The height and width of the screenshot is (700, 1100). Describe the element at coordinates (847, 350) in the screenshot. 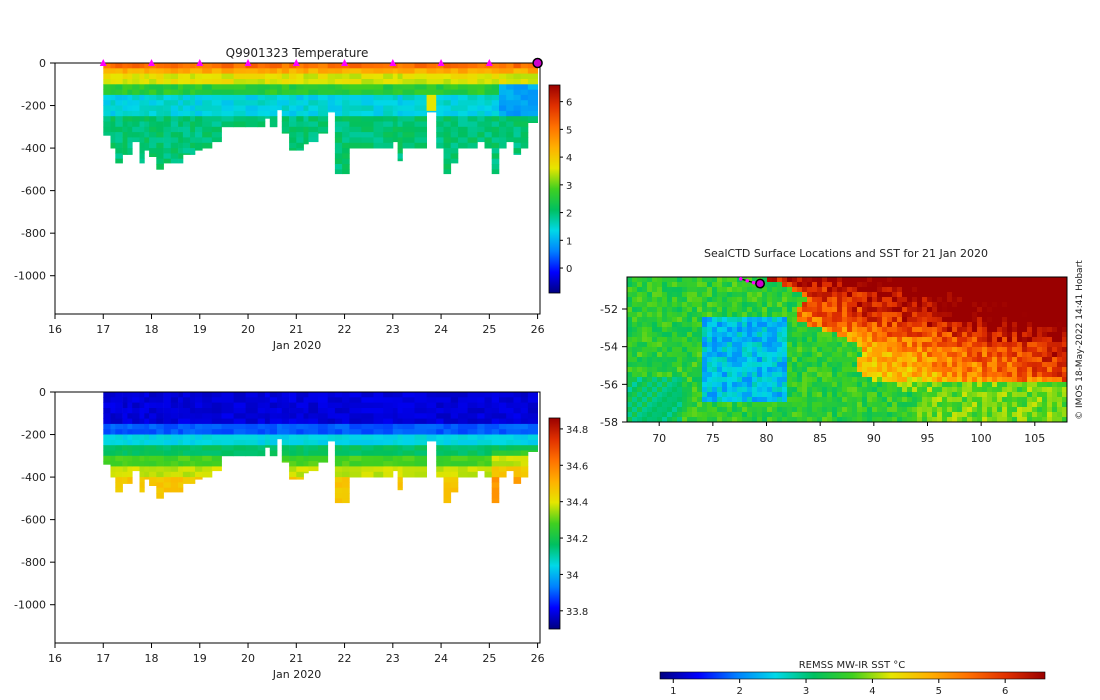

I see `sst-field` at that location.